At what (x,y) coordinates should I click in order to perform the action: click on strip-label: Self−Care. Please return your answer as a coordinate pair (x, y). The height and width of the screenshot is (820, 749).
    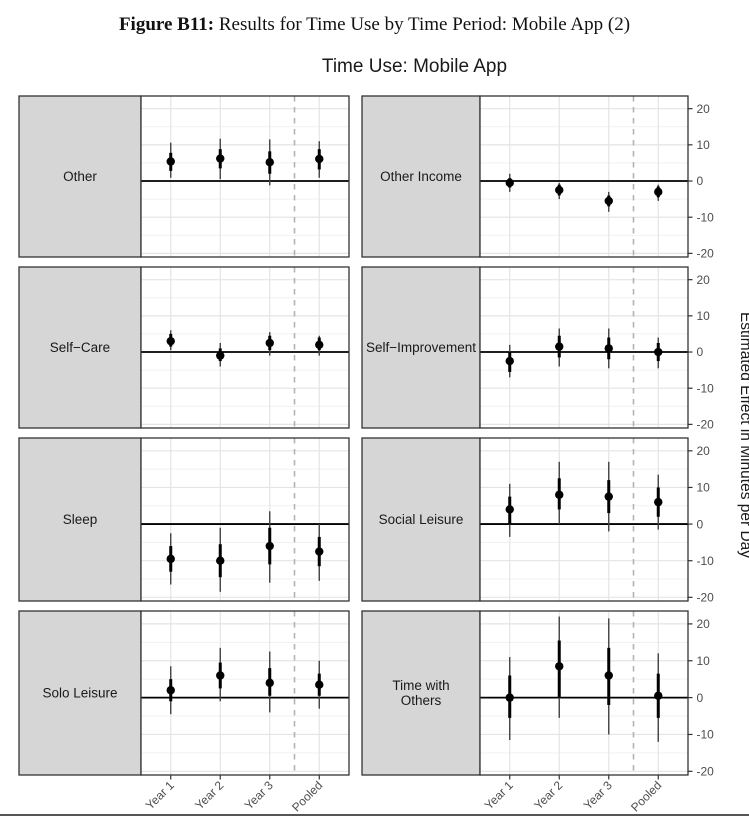
    Looking at the image, I should click on (80, 347).